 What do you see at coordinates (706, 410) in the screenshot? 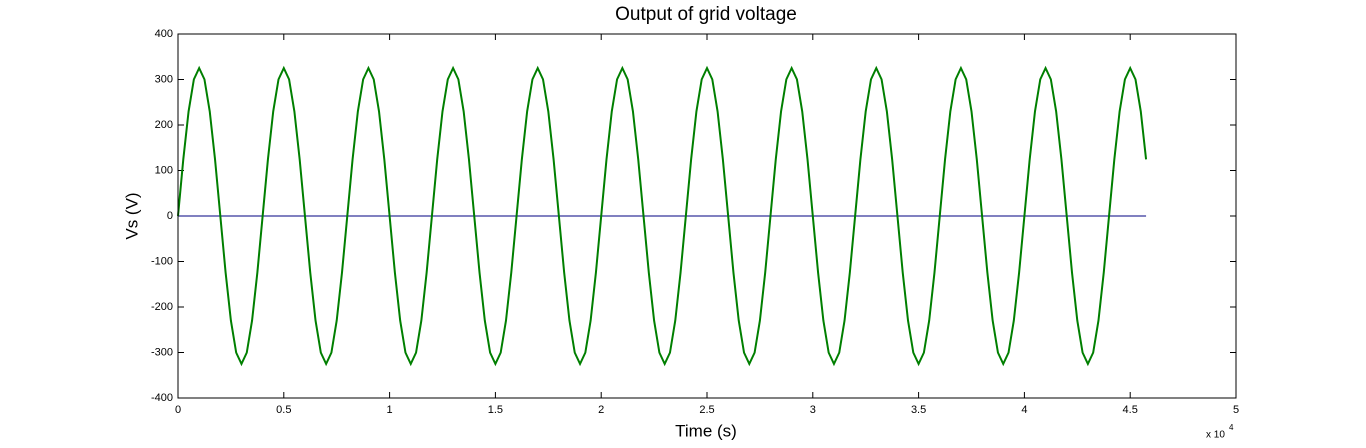
I see `x-tick-label: 2.5` at bounding box center [706, 410].